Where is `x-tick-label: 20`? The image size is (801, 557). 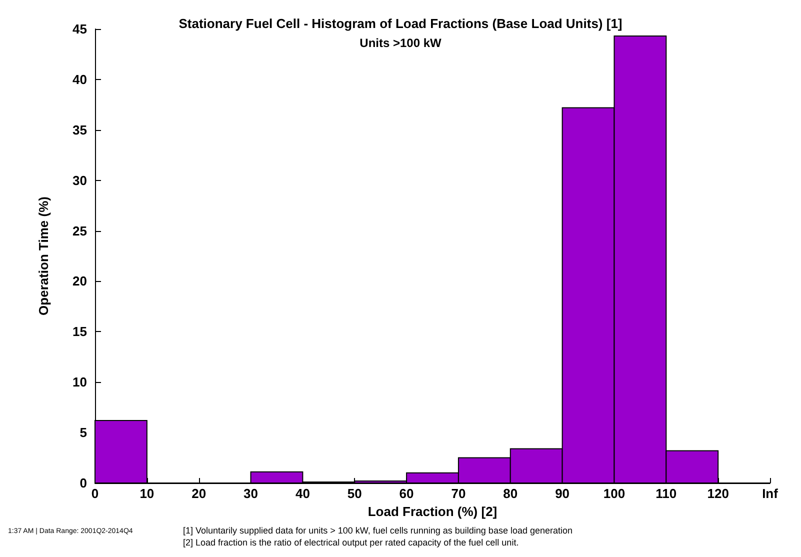
x-tick-label: 20 is located at coordinates (199, 493).